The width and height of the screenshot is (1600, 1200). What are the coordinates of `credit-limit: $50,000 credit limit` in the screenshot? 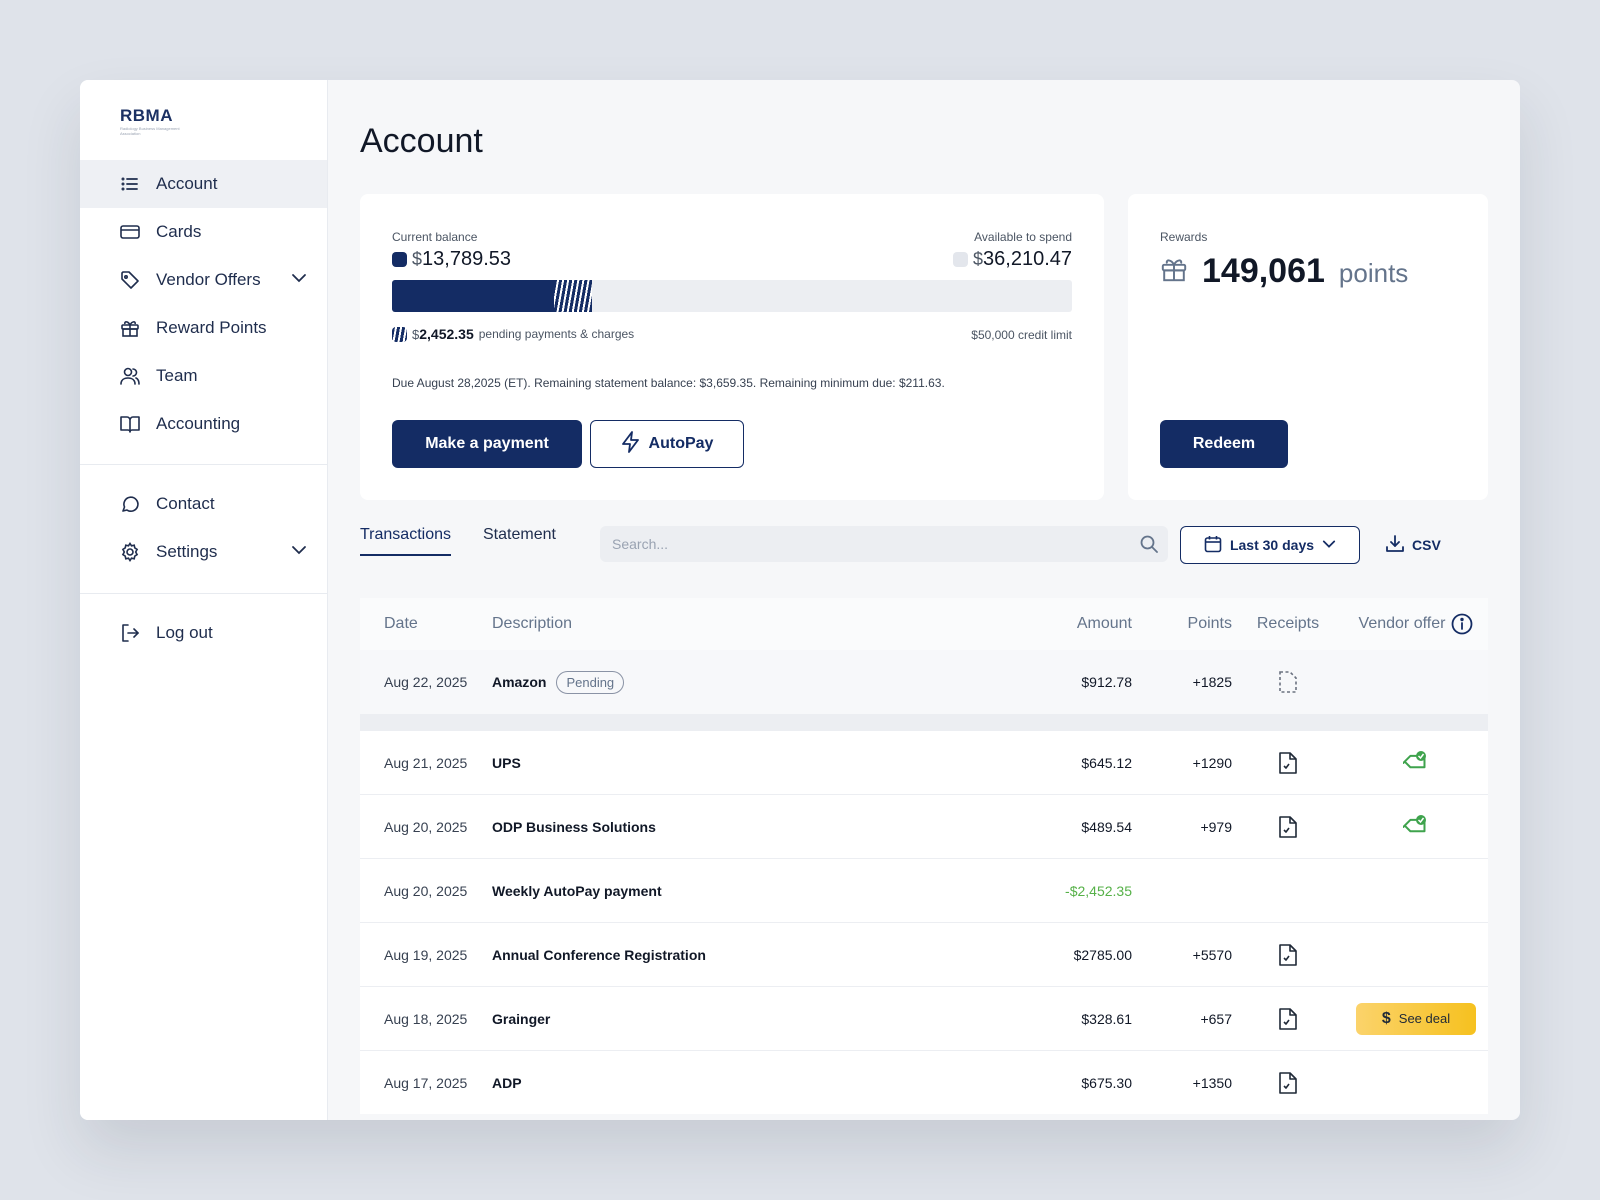 It's located at (1021, 335).